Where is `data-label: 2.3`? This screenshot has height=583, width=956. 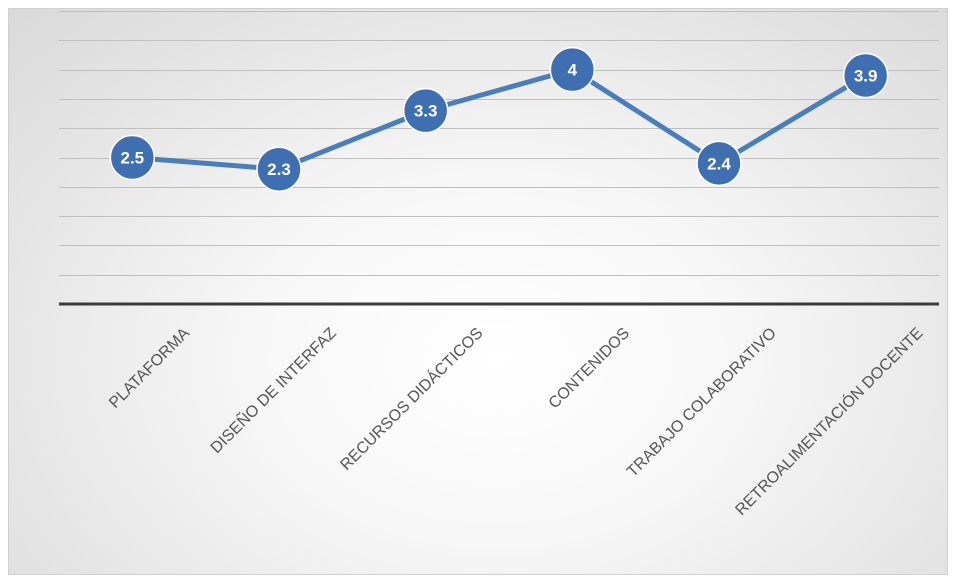 data-label: 2.3 is located at coordinates (279, 169).